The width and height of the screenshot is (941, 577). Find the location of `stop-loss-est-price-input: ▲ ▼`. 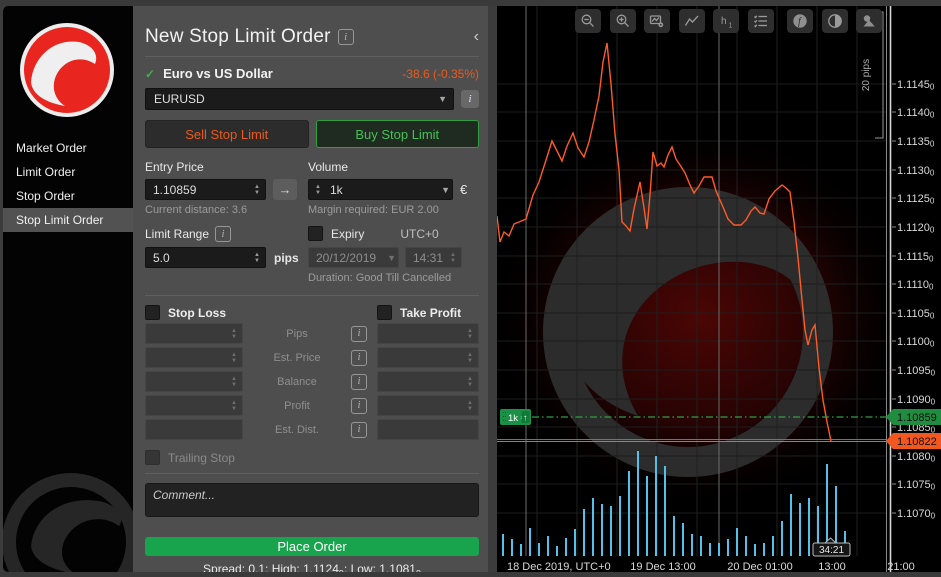

stop-loss-est-price-input: ▲ ▼ is located at coordinates (194, 357).